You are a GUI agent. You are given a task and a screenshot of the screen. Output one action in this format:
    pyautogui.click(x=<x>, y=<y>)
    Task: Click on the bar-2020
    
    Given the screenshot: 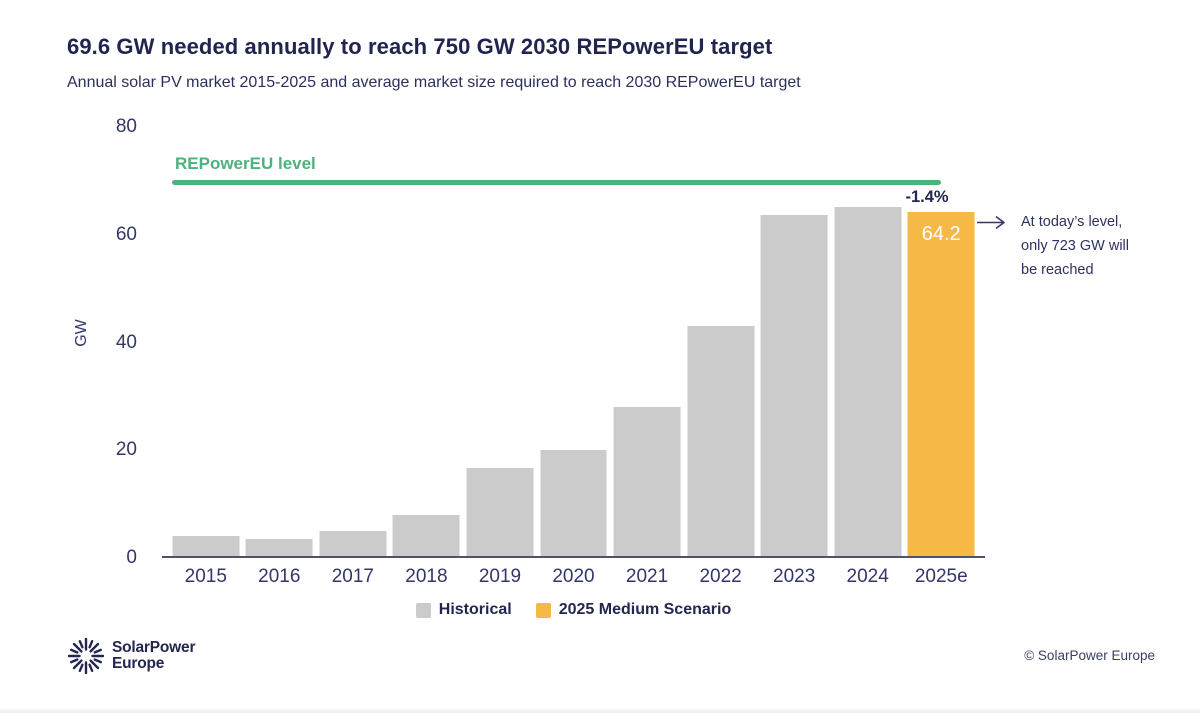 What is the action you would take?
    pyautogui.click(x=573, y=503)
    